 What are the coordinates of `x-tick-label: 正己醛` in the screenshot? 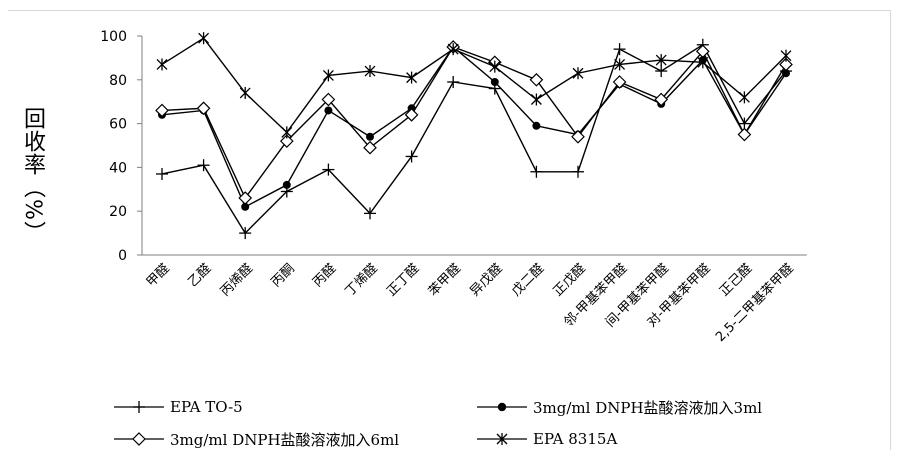 It's located at (735, 280).